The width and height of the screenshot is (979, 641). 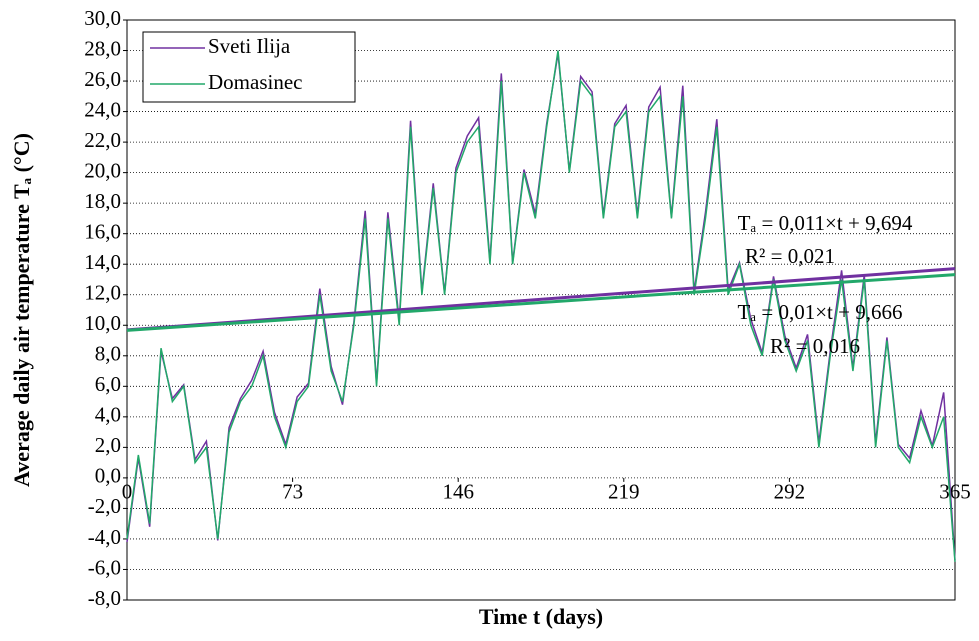 I want to click on y-tick-label: -8,0, so click(x=104, y=598).